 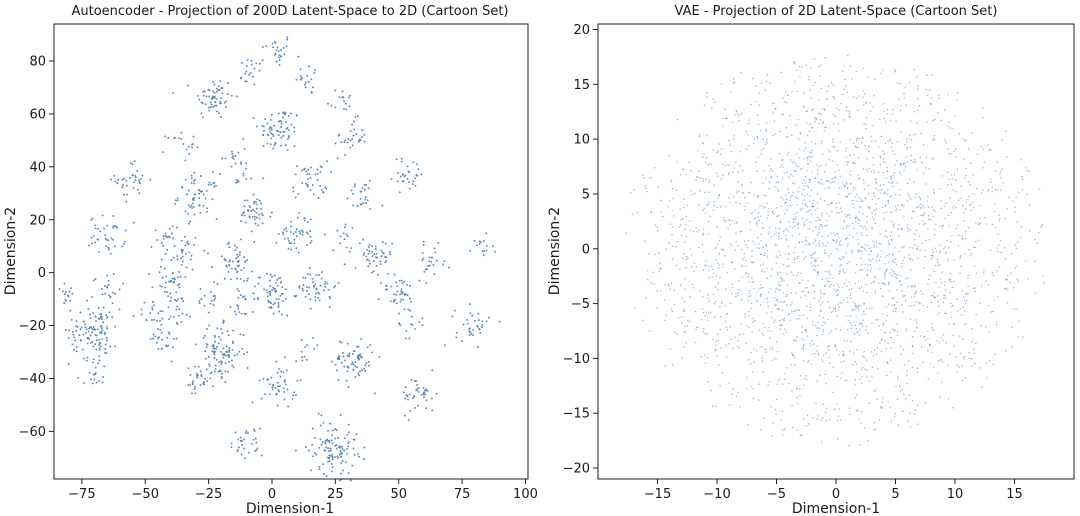 I want to click on x-axis-label: Dimension-1, so click(x=836, y=508).